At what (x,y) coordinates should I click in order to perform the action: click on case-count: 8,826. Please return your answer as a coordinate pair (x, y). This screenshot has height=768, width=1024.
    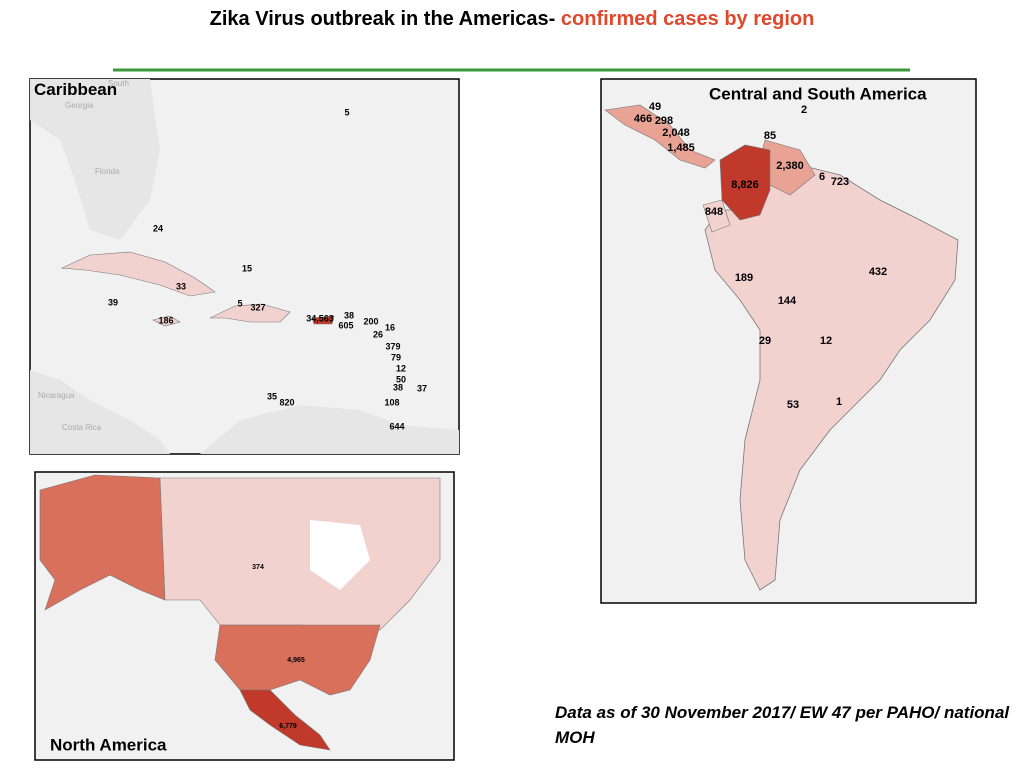
    Looking at the image, I should click on (745, 185).